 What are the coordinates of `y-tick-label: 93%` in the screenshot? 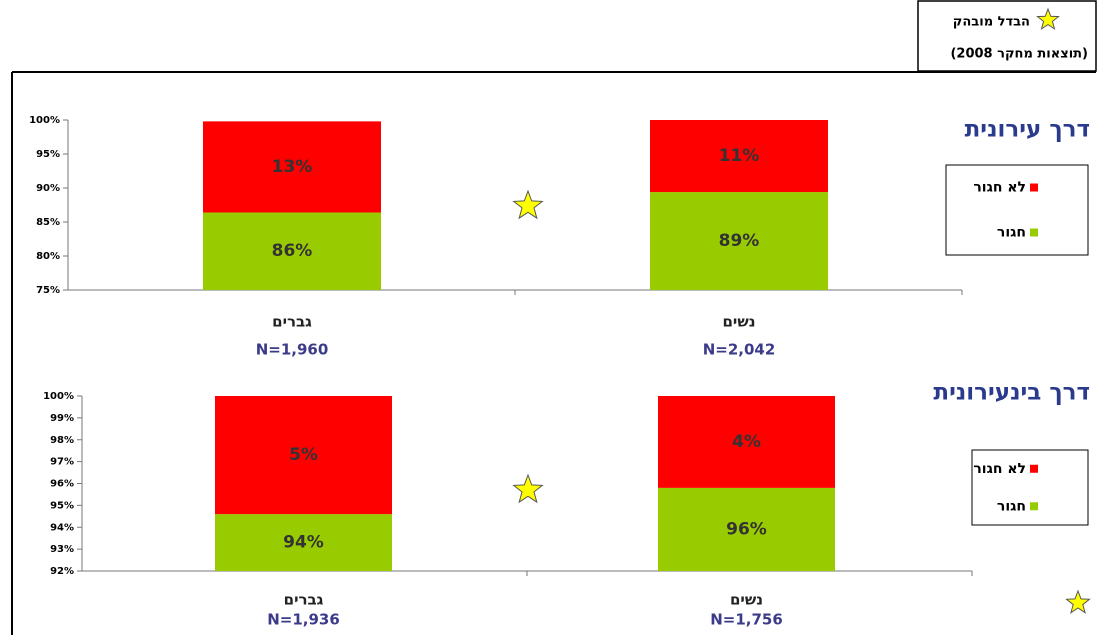 It's located at (62, 549).